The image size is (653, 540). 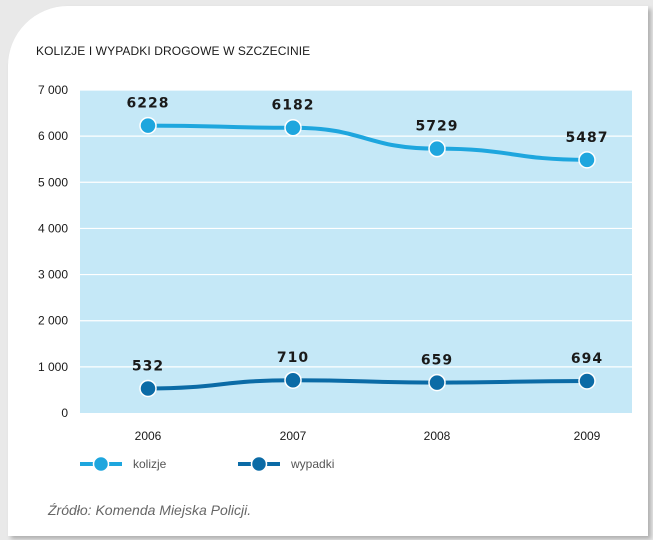 What do you see at coordinates (64, 413) in the screenshot?
I see `y-tick-label: 0` at bounding box center [64, 413].